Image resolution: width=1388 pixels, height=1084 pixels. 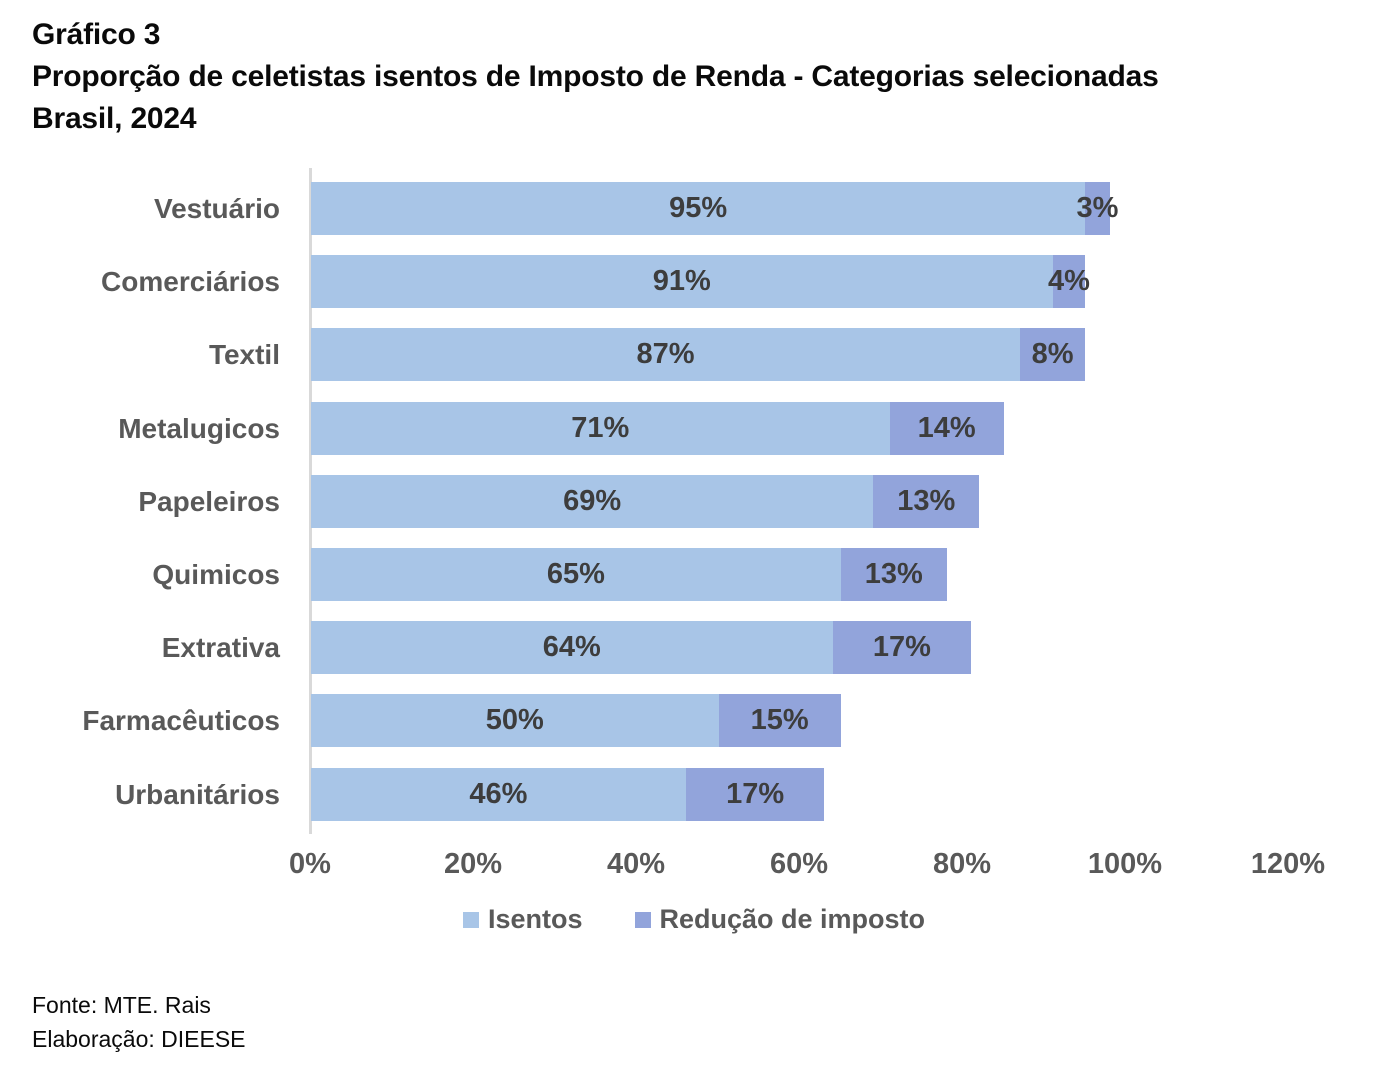 What do you see at coordinates (197, 794) in the screenshot?
I see `category-label: Urbanitários` at bounding box center [197, 794].